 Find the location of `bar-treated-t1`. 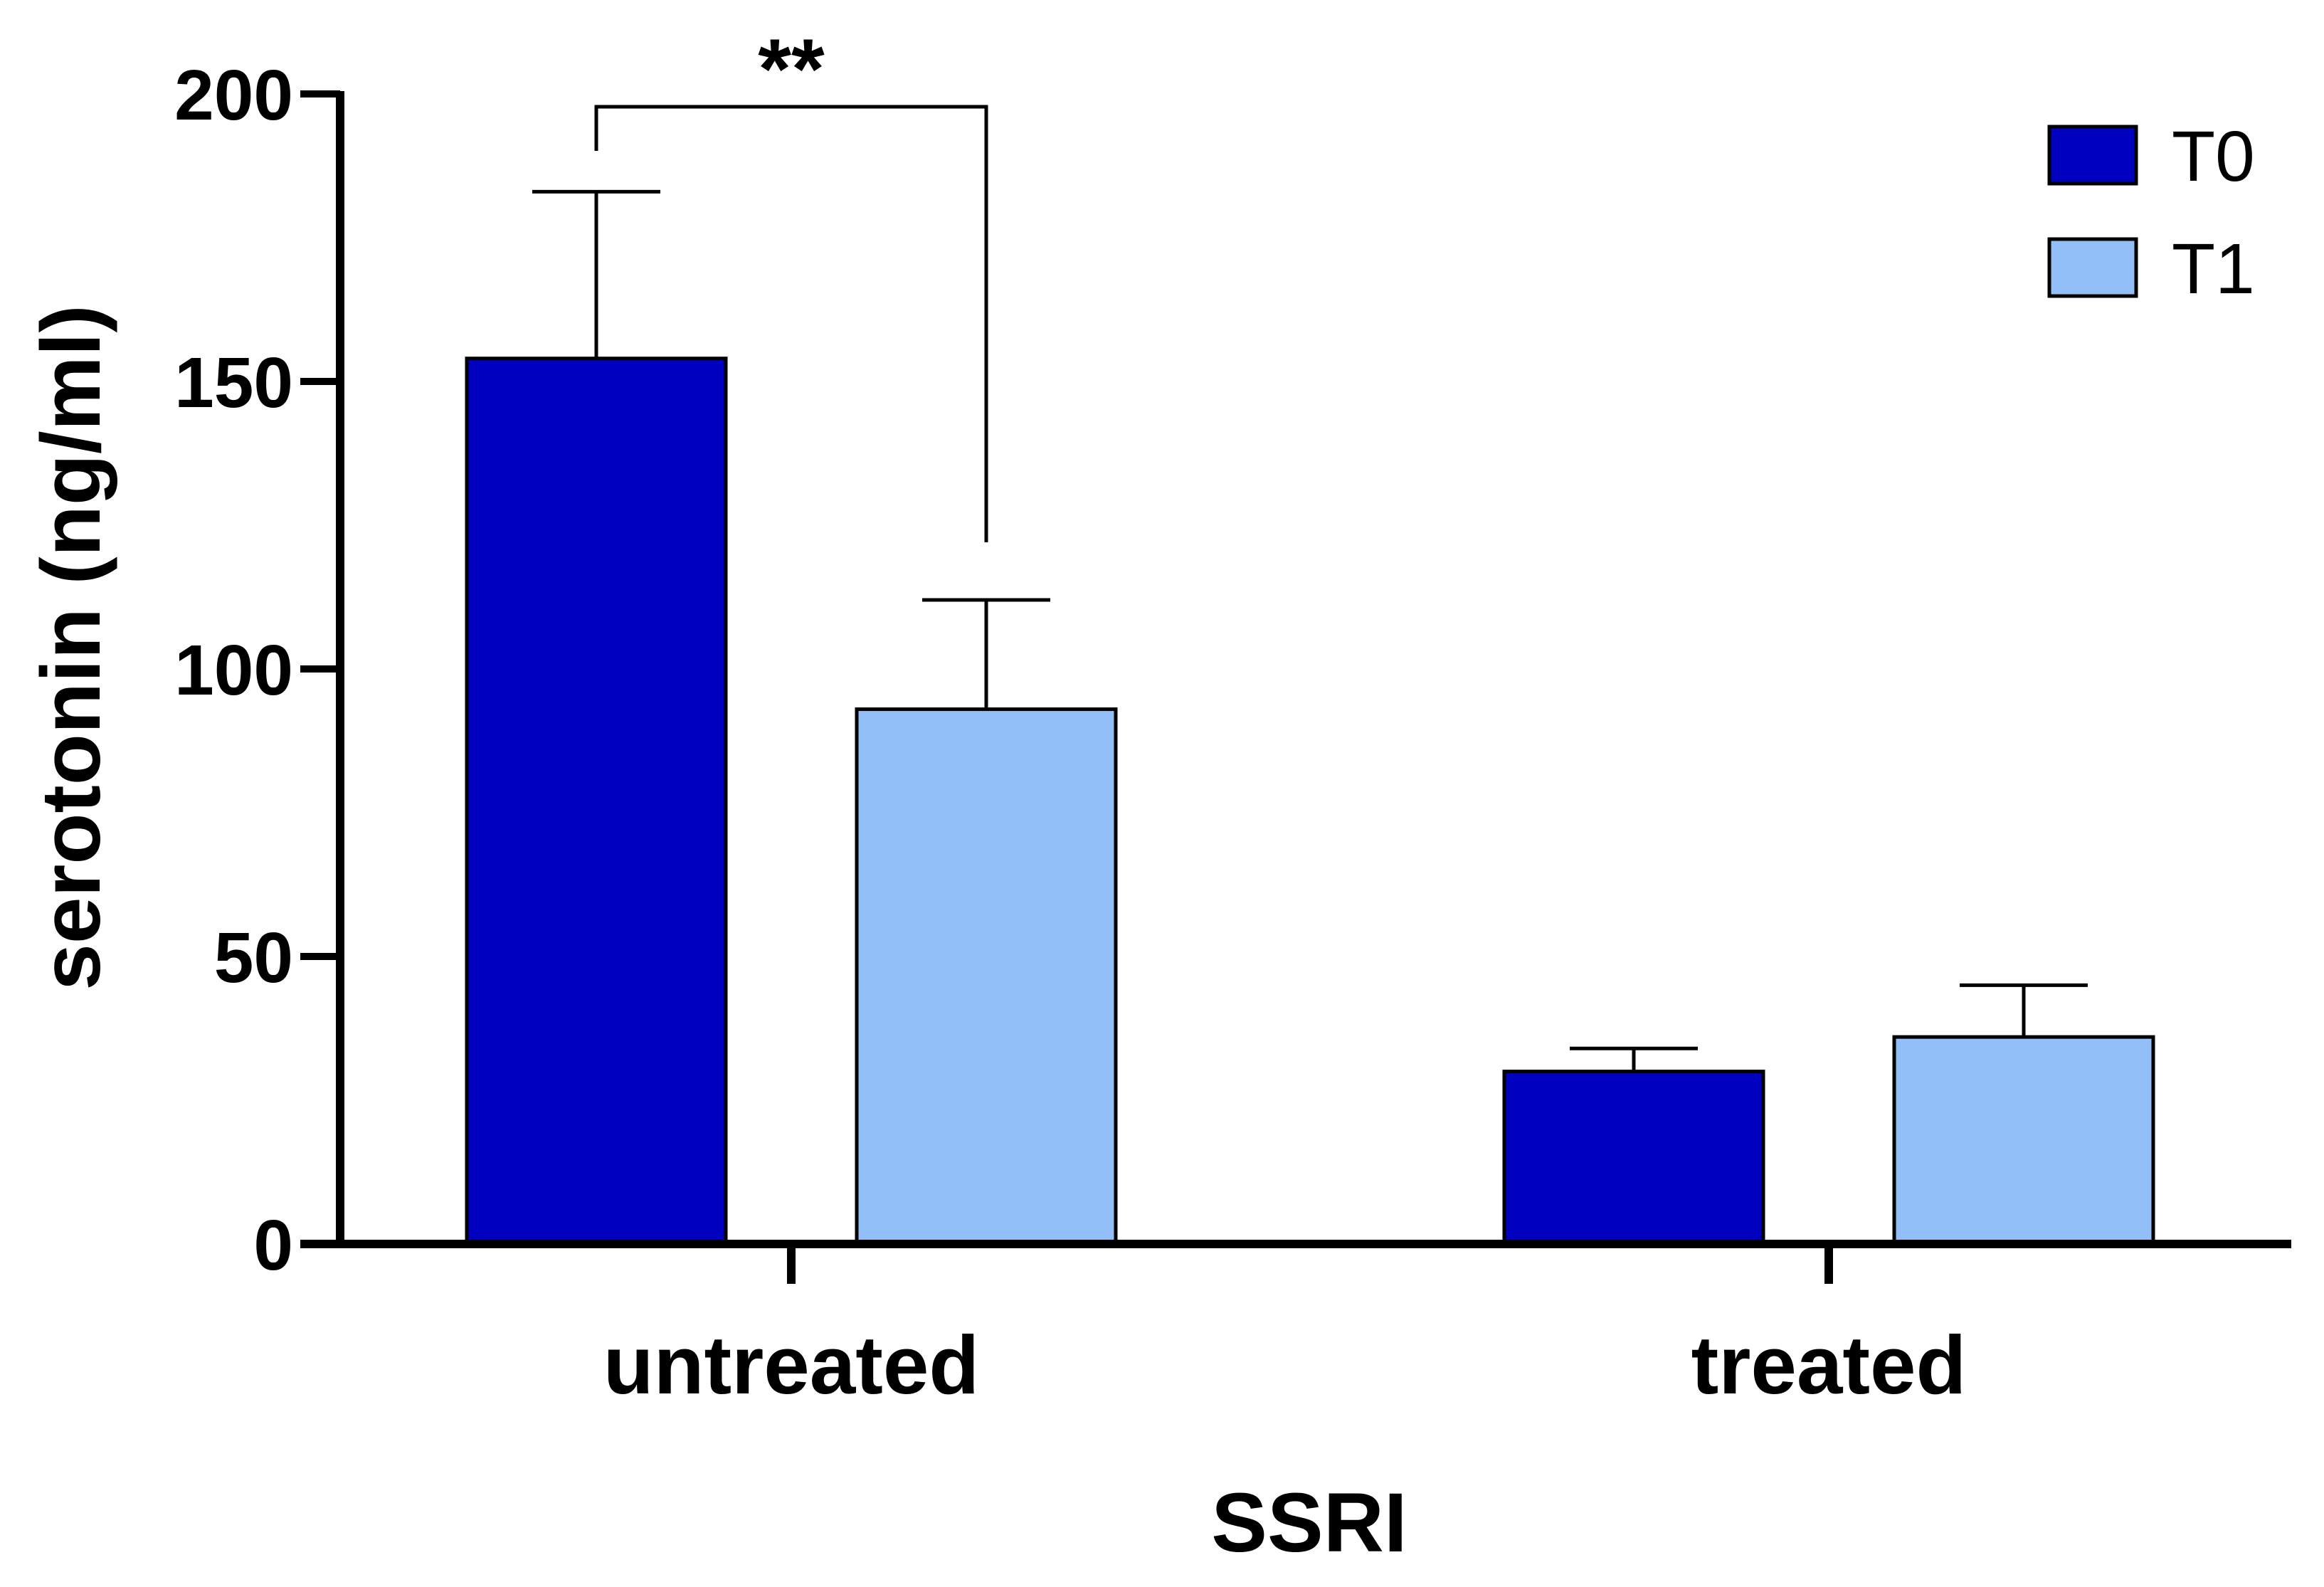

bar-treated-t1 is located at coordinates (2023, 1140).